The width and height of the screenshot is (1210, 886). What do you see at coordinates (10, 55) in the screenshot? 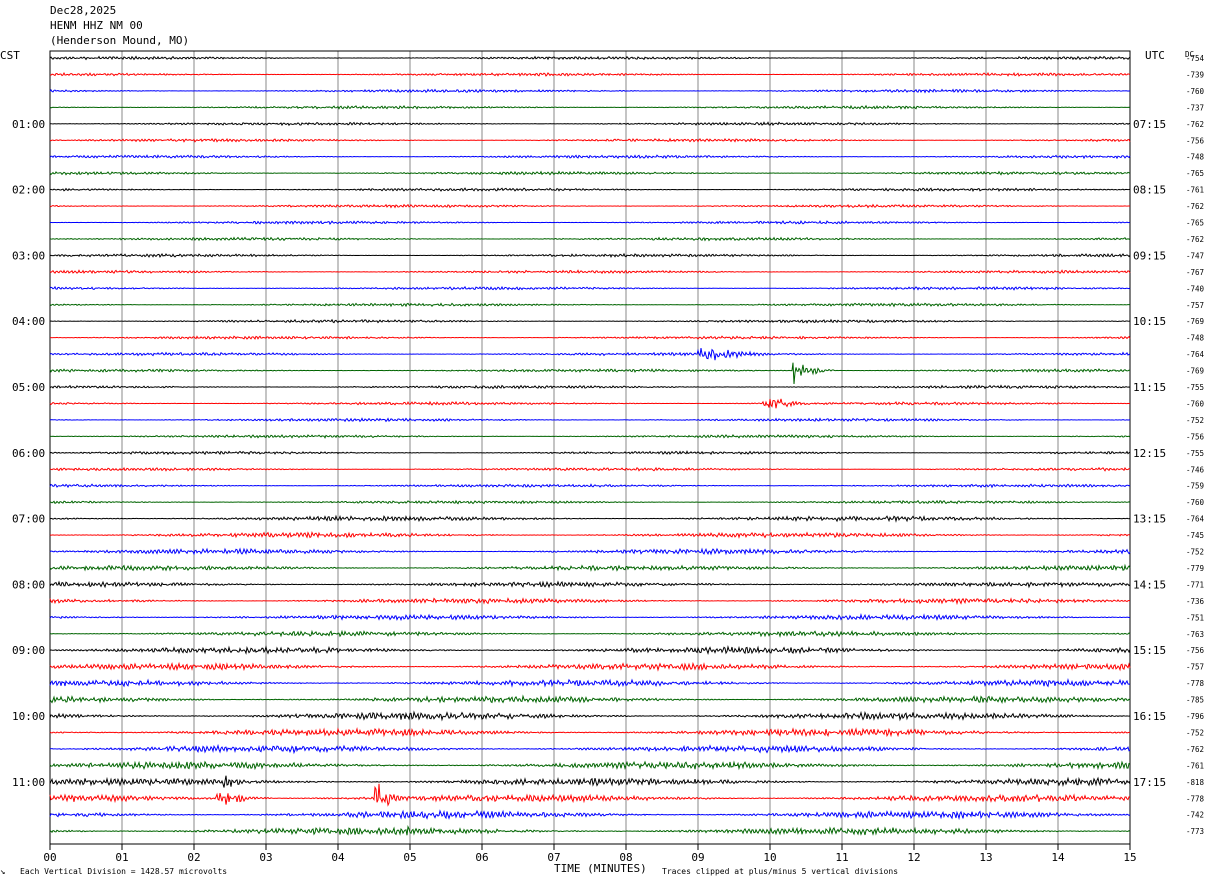
I see `left-timezone-label: CST` at bounding box center [10, 55].